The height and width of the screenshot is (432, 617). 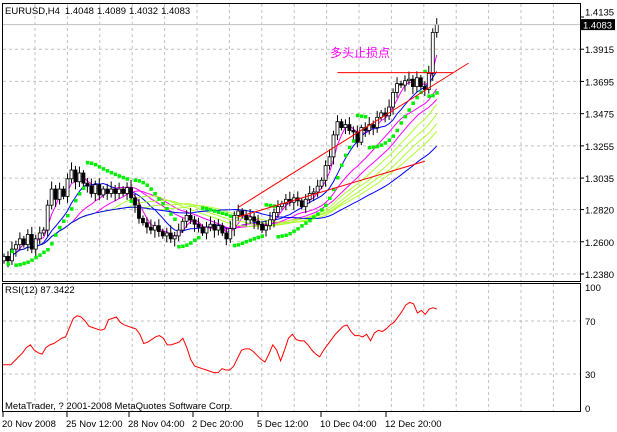 What do you see at coordinates (220, 337) in the screenshot?
I see `rsi-panel` at bounding box center [220, 337].